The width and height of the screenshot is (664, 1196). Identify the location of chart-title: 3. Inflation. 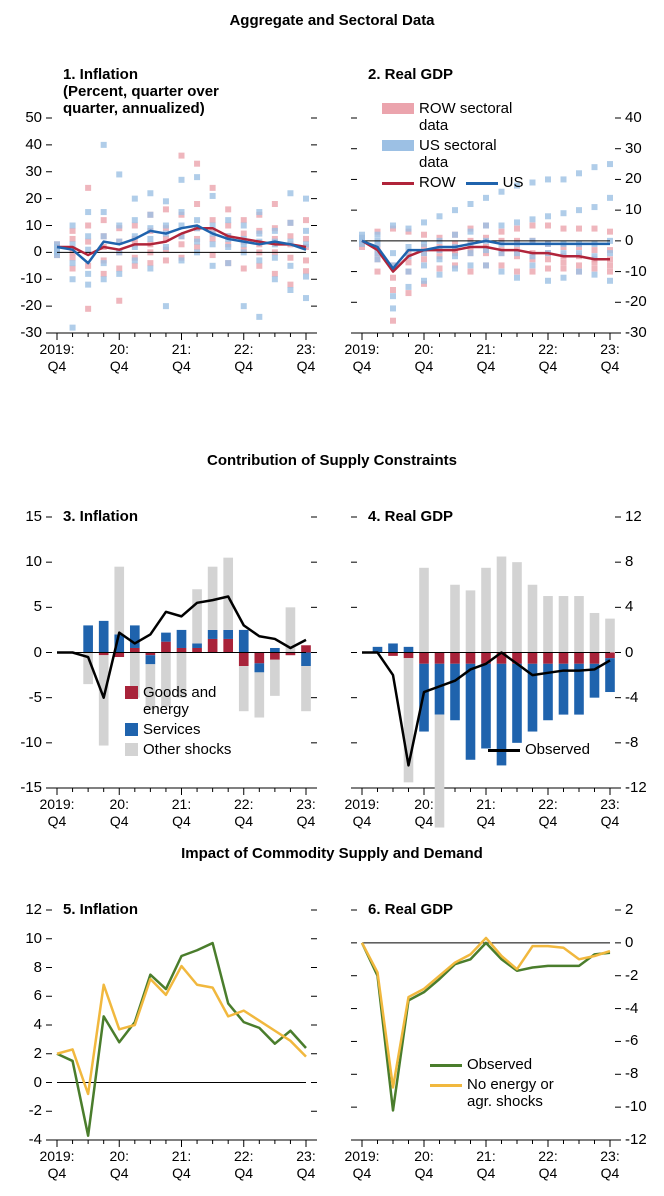
(100, 516).